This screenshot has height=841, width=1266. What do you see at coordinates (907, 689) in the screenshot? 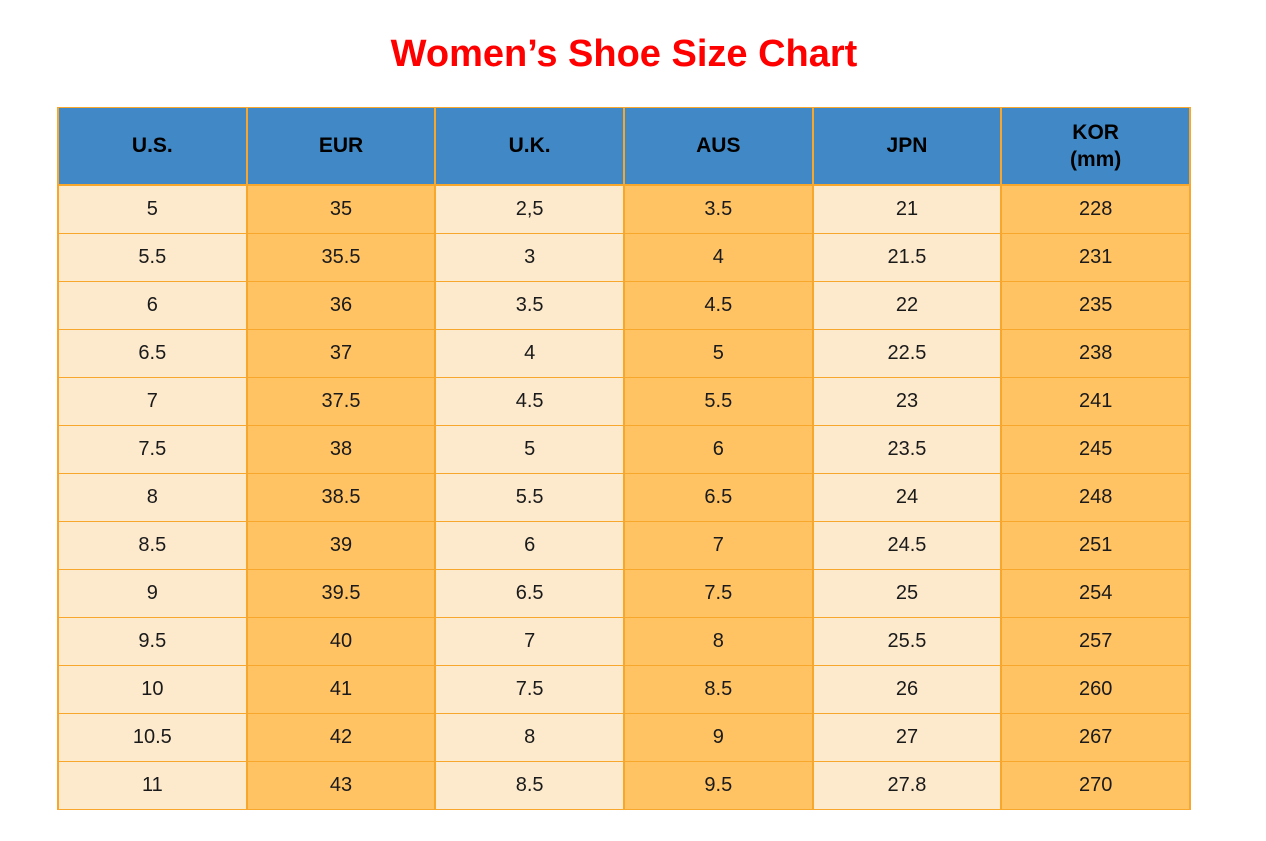
I see `table-cell: 26` at bounding box center [907, 689].